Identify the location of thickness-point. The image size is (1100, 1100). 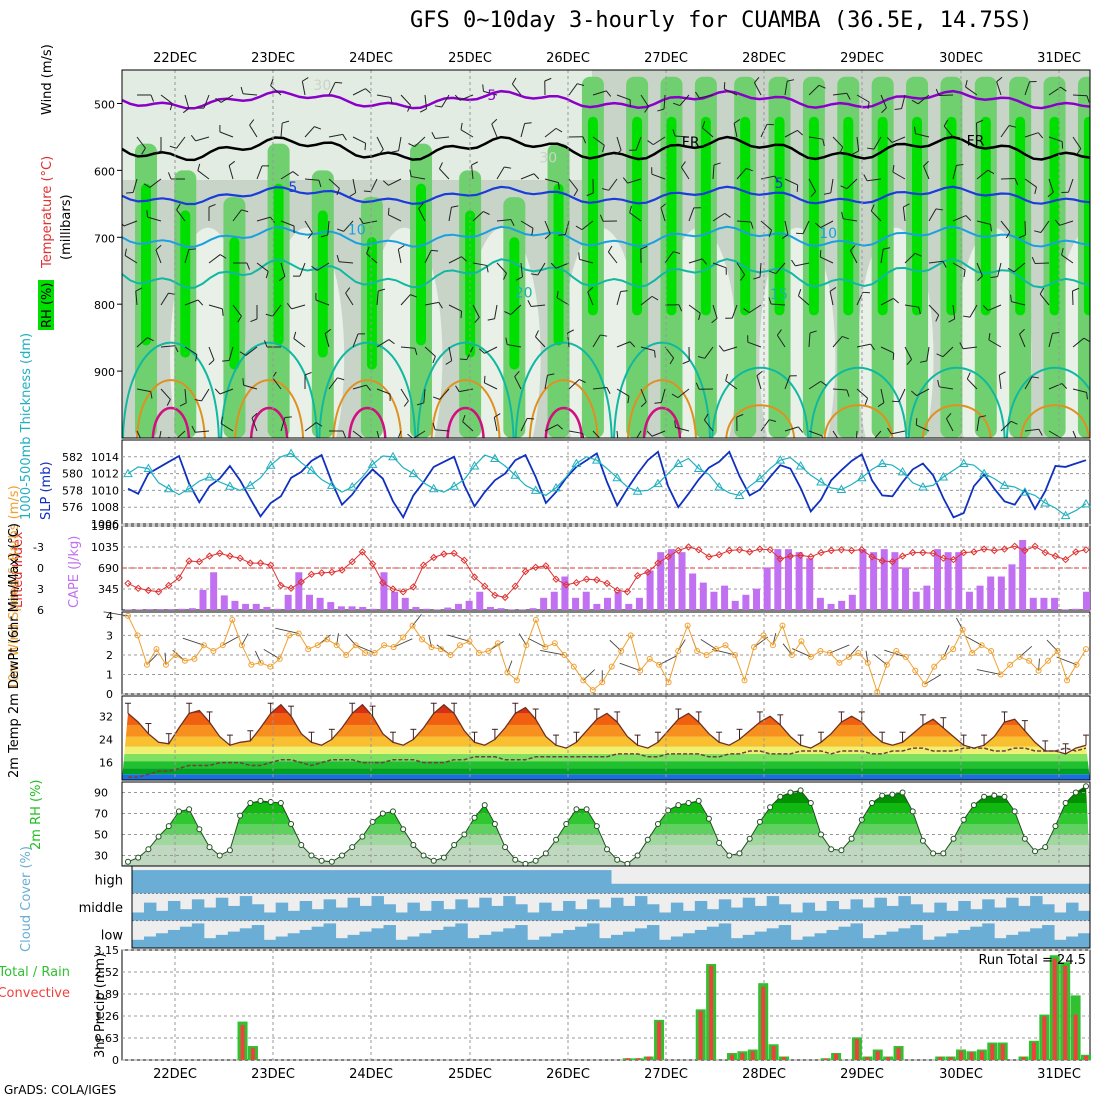
(821, 481).